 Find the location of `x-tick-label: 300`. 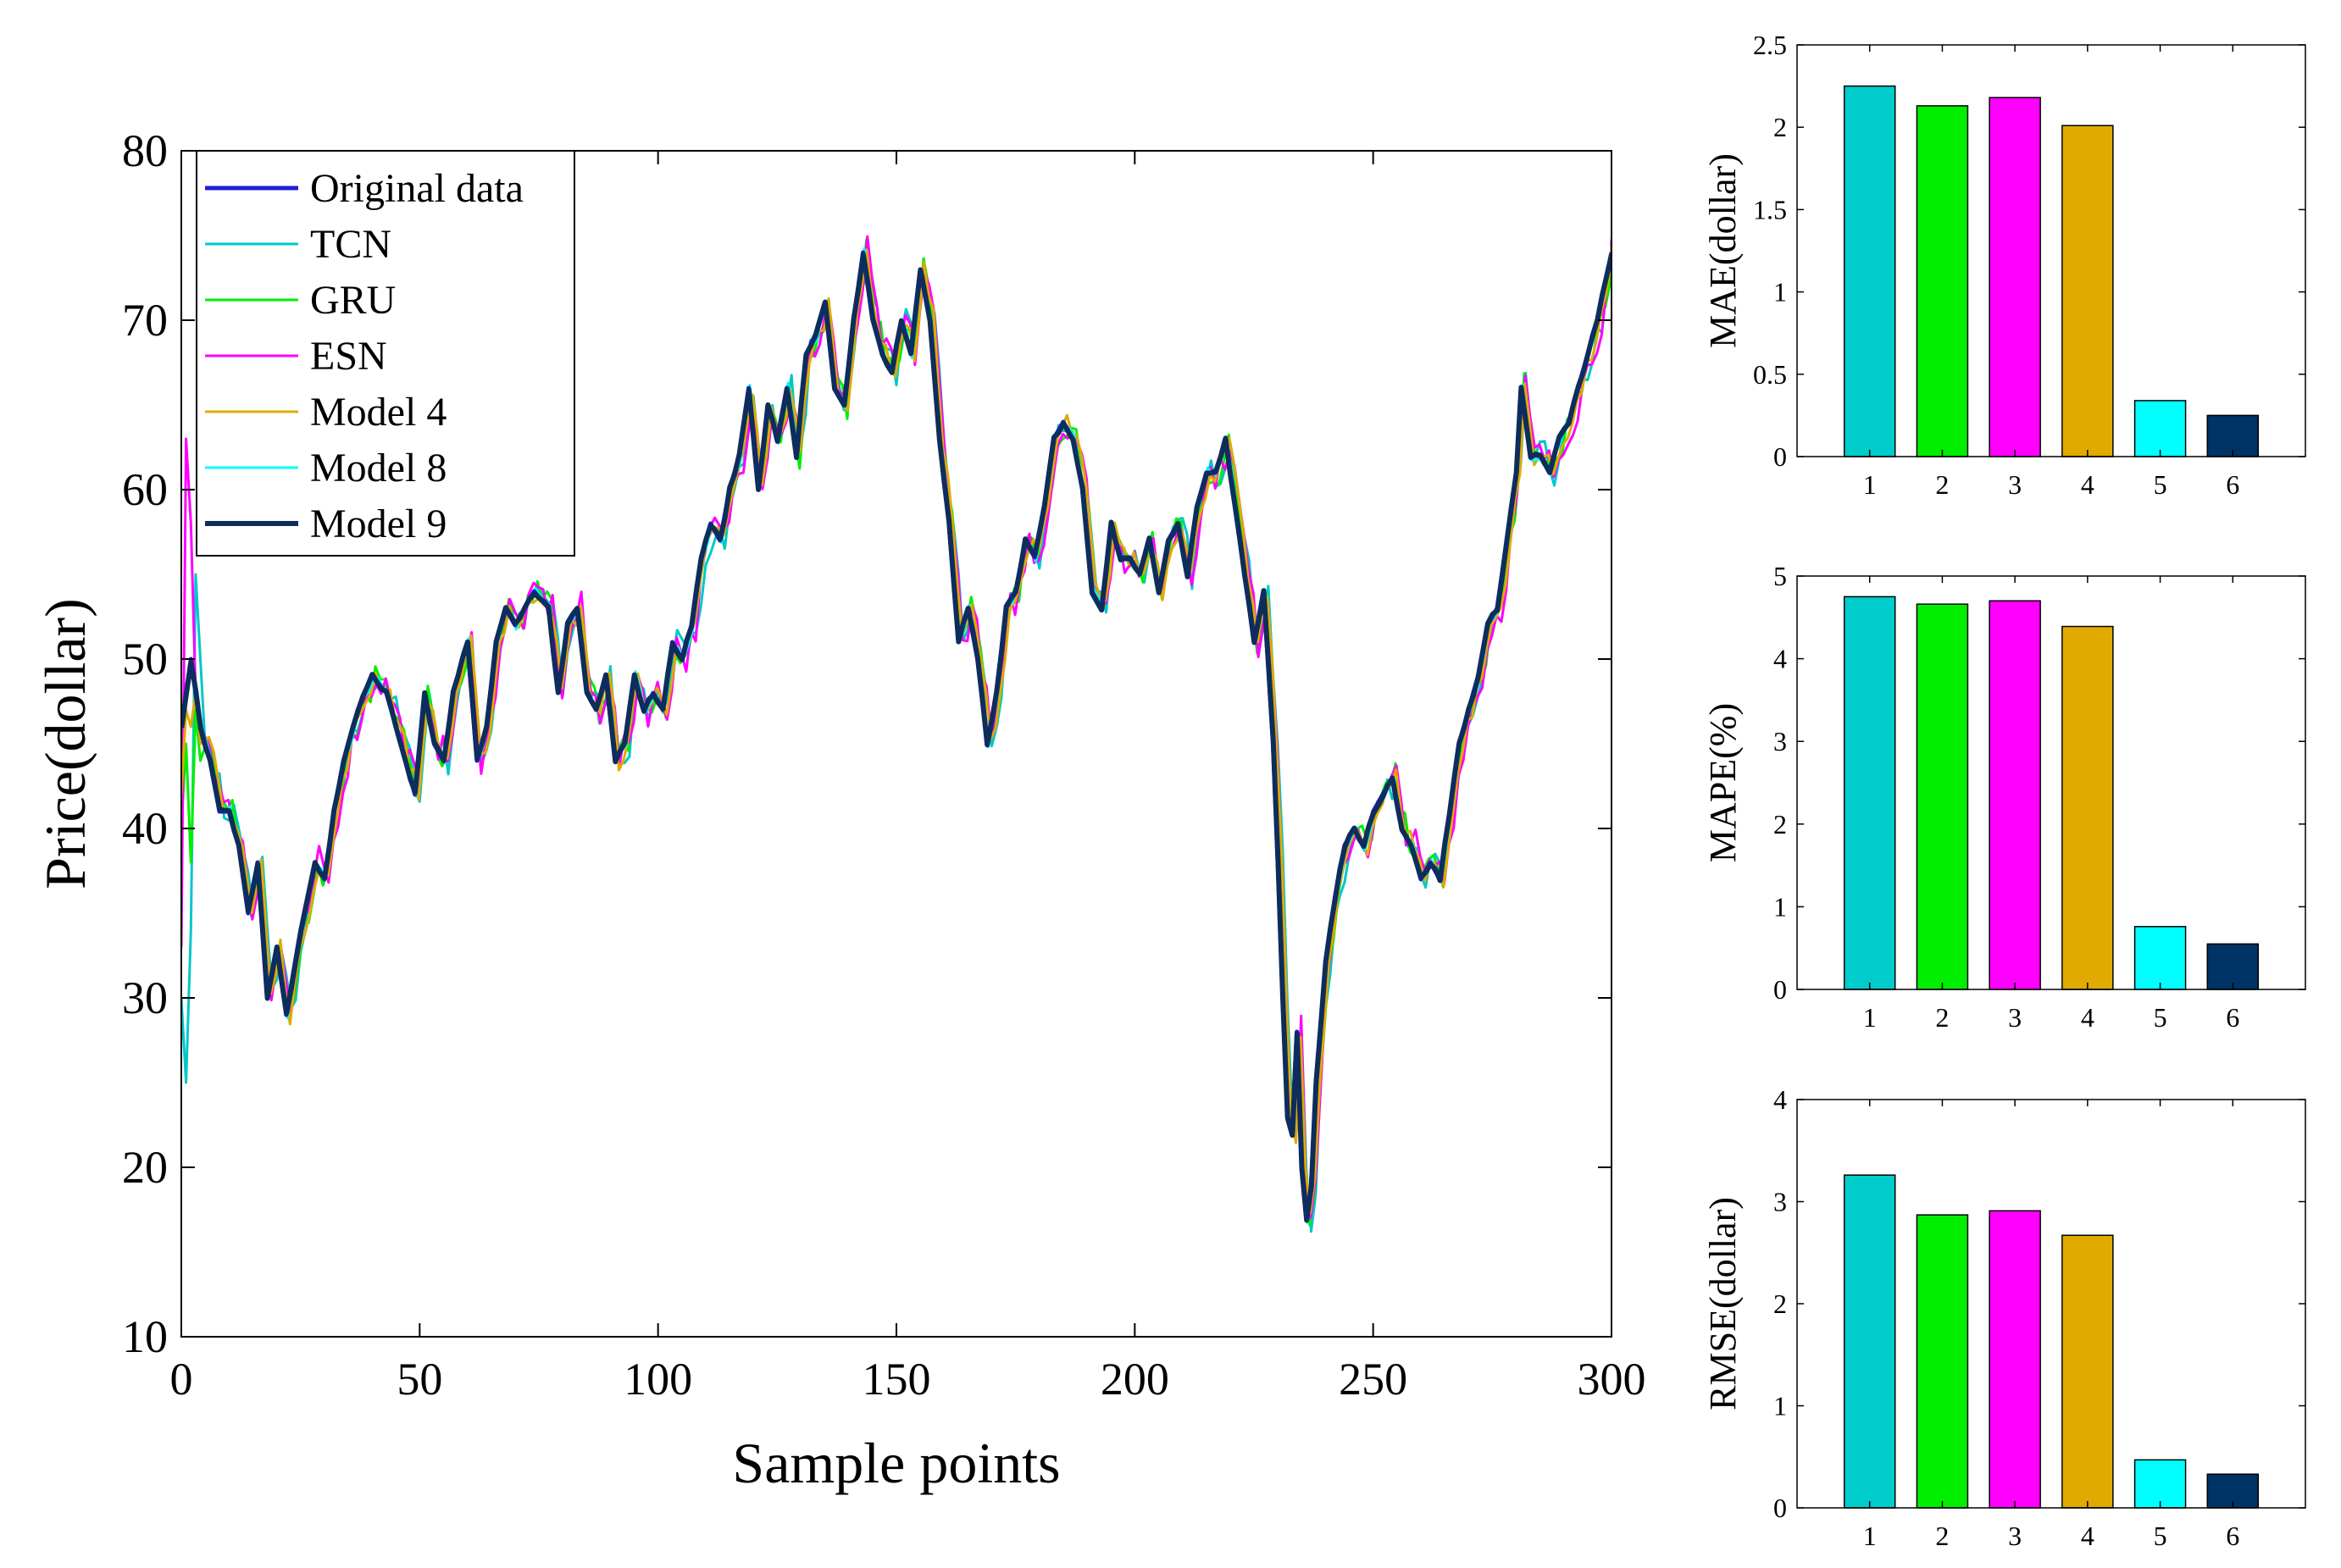

x-tick-label: 300 is located at coordinates (1612, 1379).